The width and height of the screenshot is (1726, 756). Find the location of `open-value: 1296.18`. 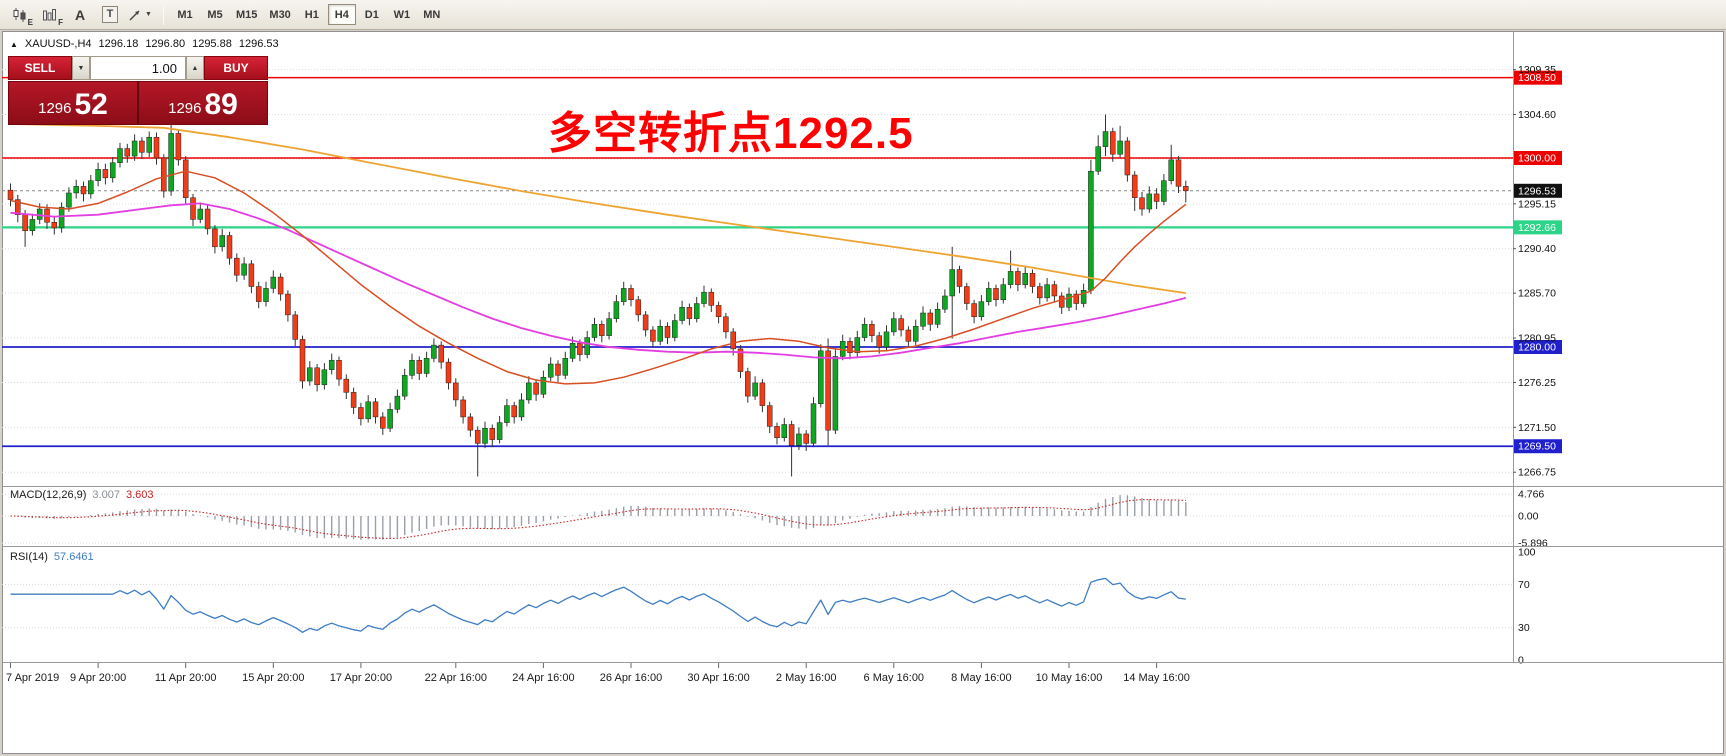

open-value: 1296.18 is located at coordinates (118, 44).